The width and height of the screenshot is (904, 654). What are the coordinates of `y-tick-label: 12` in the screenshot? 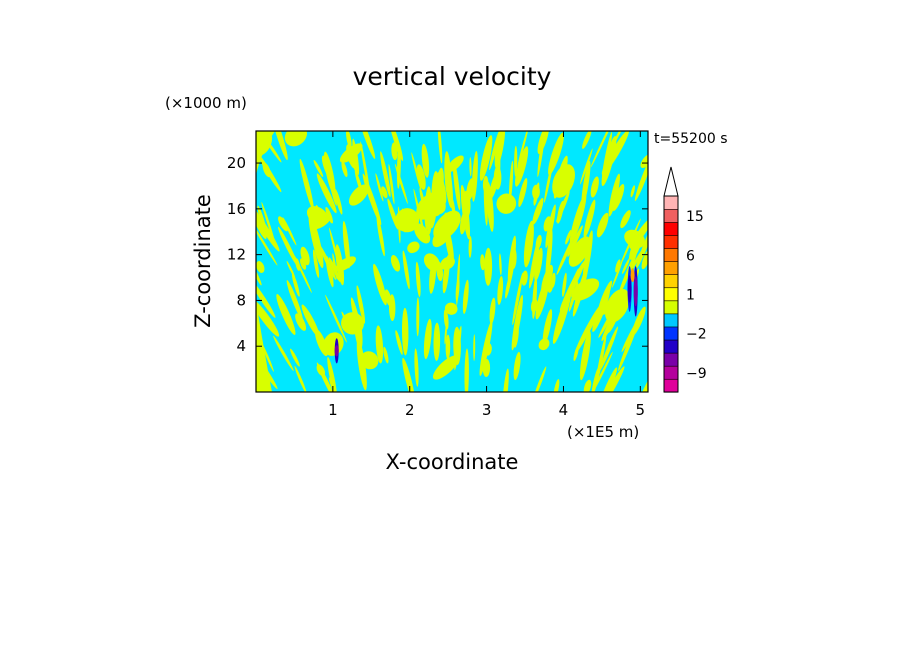 It's located at (236, 255).